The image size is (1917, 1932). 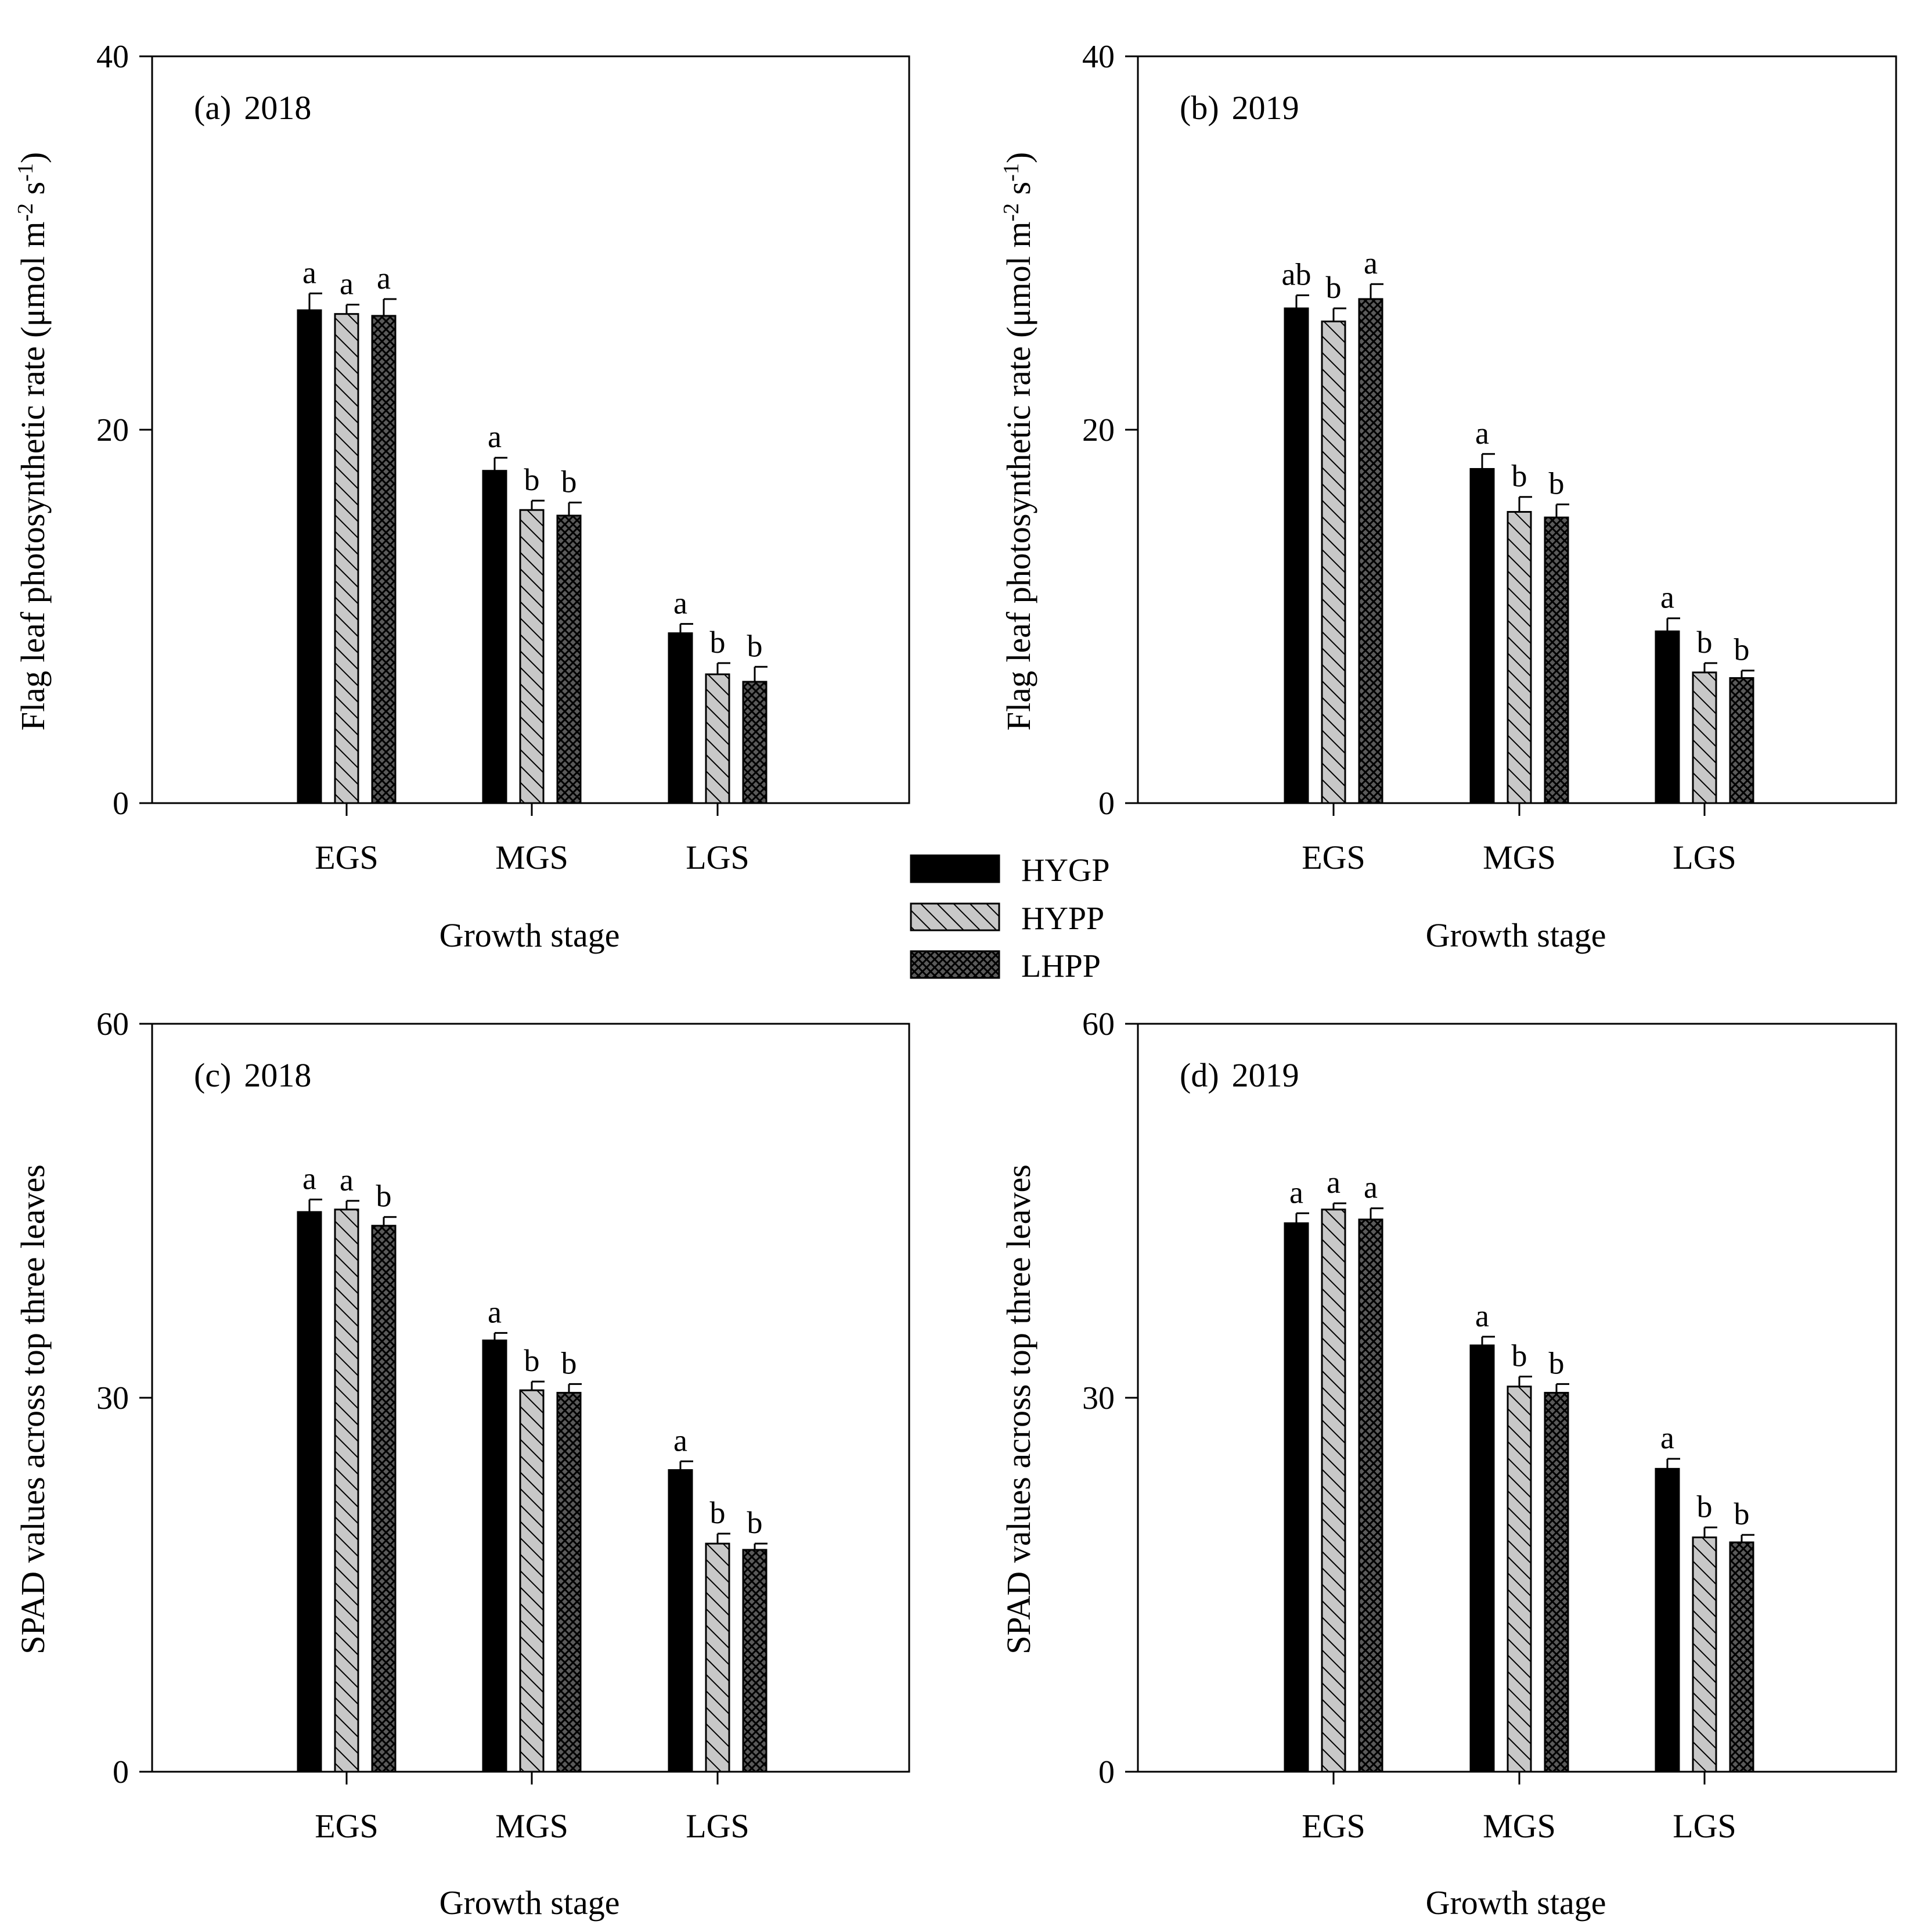 What do you see at coordinates (1010, 918) in the screenshot?
I see `legend: HYGP HYPP LHPP` at bounding box center [1010, 918].